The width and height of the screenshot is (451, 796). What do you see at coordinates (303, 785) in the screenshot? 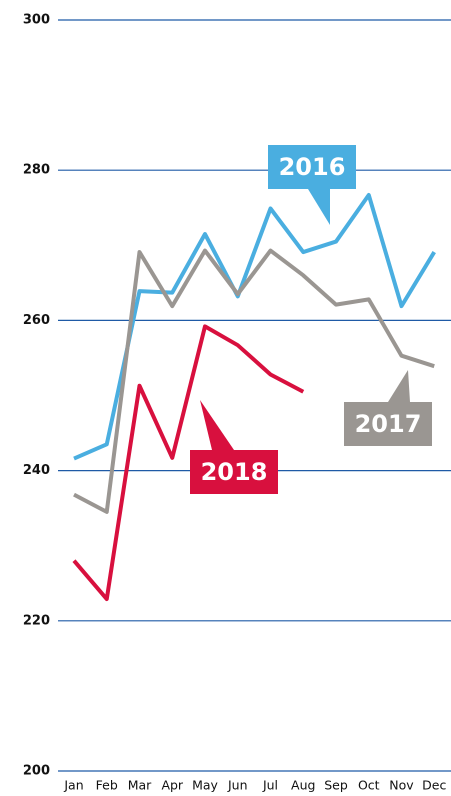
I see `x-tick-label: Aug` at bounding box center [303, 785].